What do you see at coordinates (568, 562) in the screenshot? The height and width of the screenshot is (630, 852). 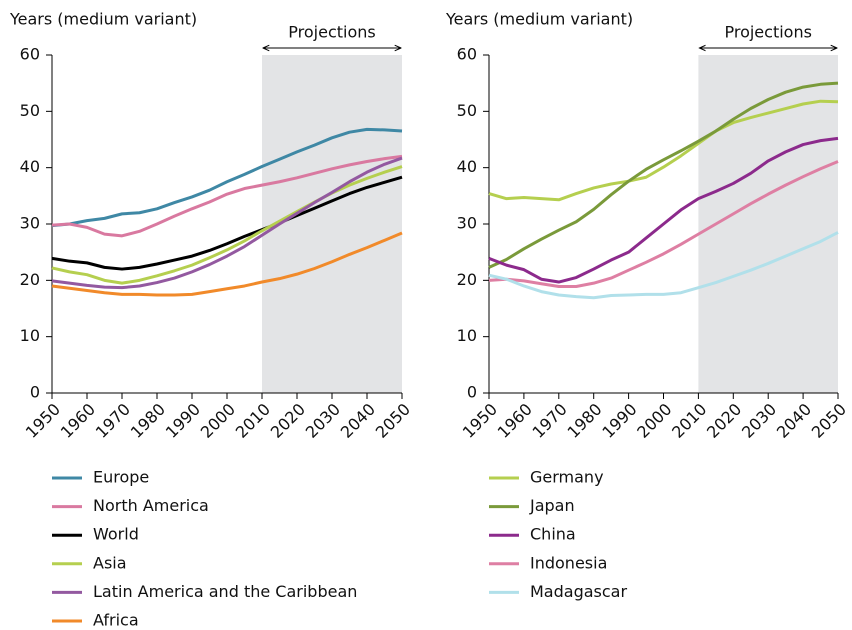 I see `legend-label: Indonesia` at bounding box center [568, 562].